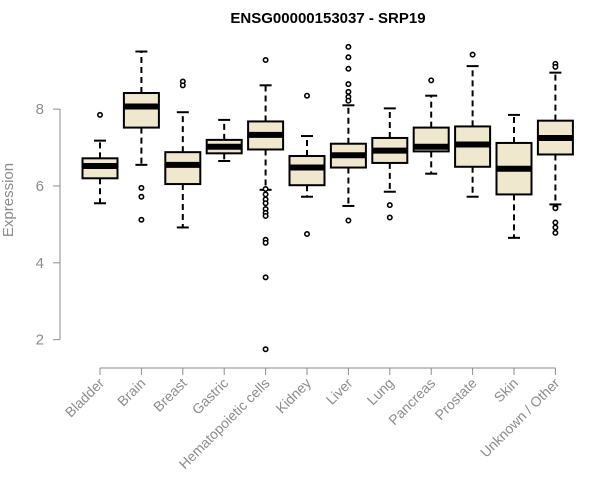  Describe the element at coordinates (456, 399) in the screenshot. I see `x-category-label: Prostate` at that location.